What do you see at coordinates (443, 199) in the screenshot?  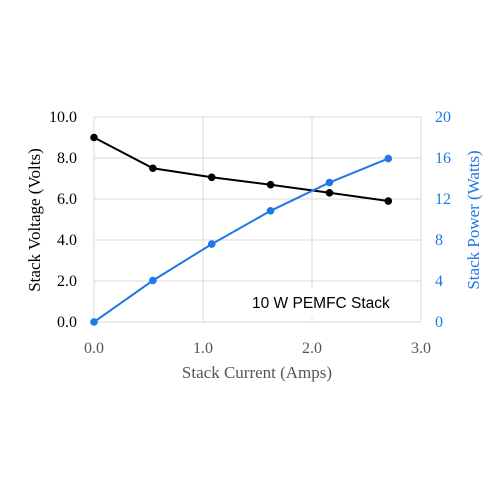 I see `right-tick-label: 12` at bounding box center [443, 199].